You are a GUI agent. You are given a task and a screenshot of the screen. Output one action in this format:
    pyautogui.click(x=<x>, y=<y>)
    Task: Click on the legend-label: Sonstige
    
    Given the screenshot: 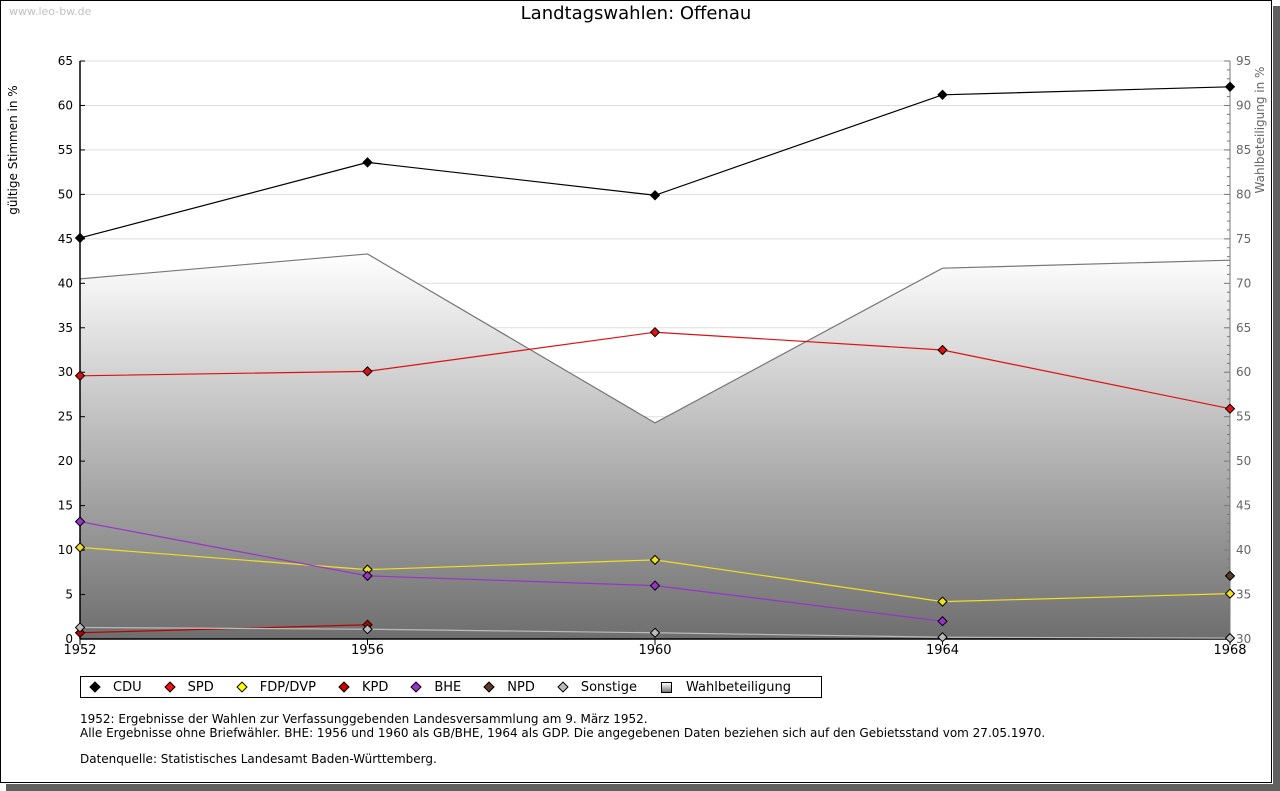 What is the action you would take?
    pyautogui.click(x=609, y=687)
    